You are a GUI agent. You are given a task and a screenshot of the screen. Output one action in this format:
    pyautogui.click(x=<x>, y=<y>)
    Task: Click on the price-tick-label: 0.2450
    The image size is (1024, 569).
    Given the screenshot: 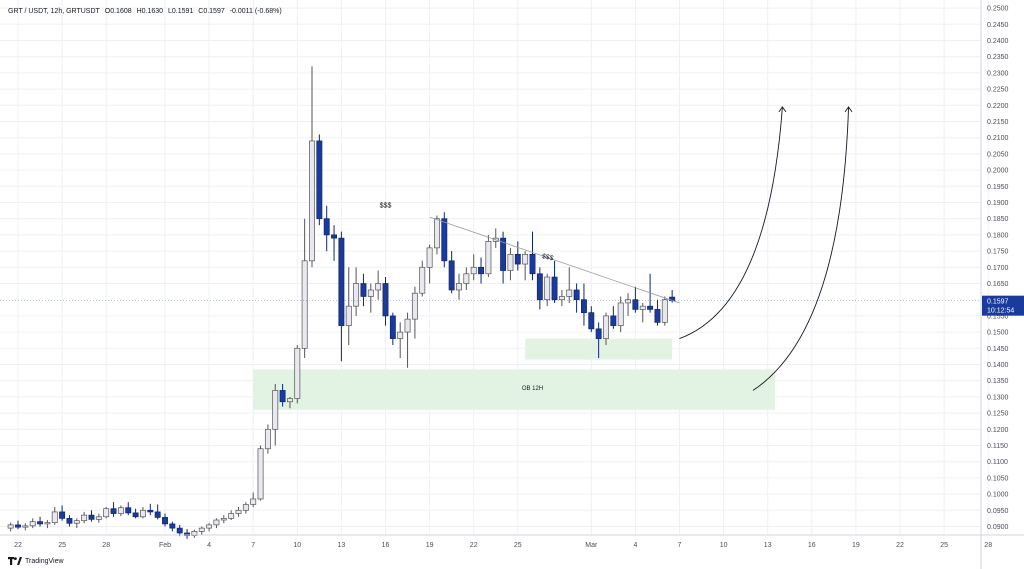 What is the action you would take?
    pyautogui.click(x=998, y=25)
    